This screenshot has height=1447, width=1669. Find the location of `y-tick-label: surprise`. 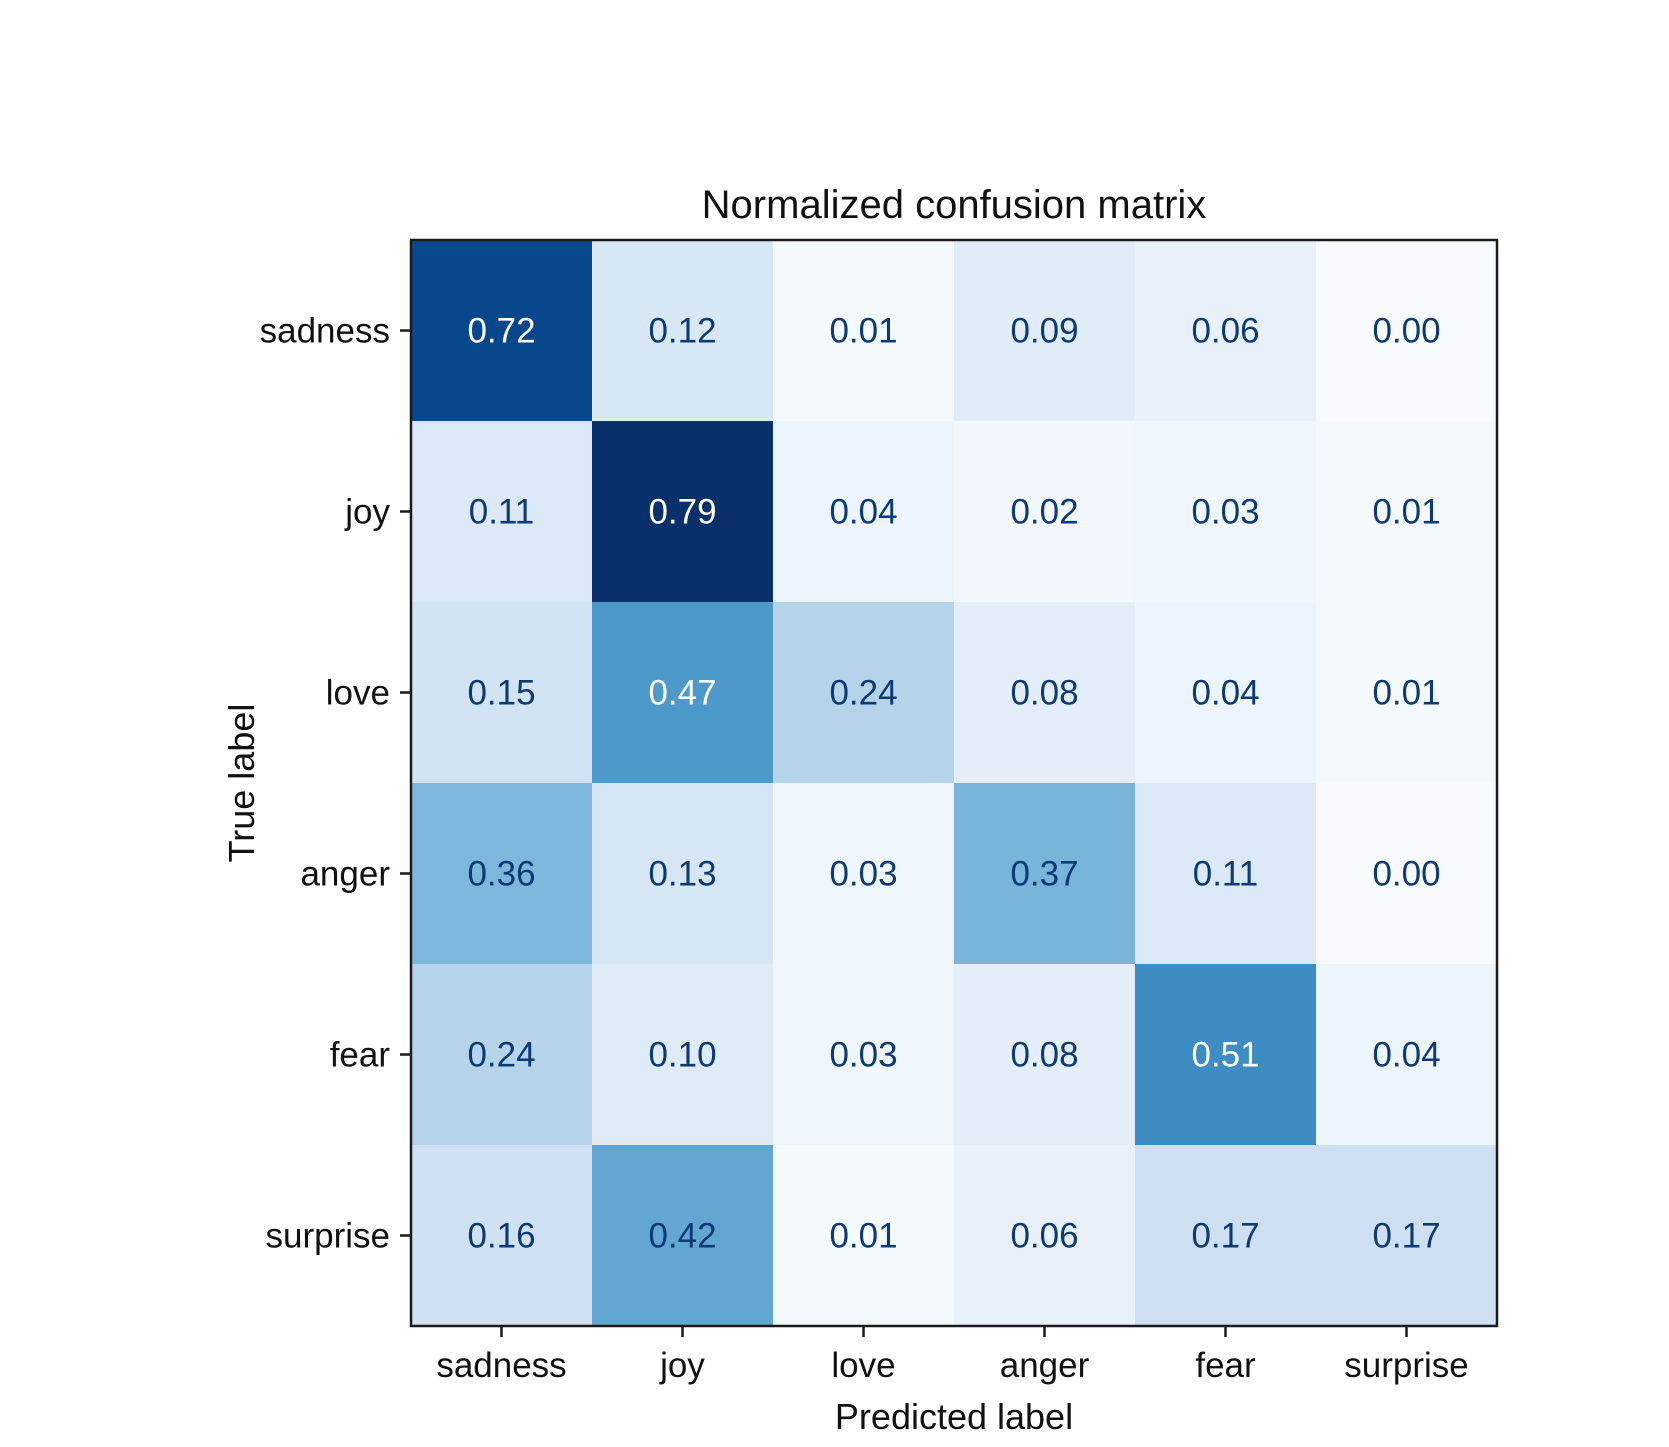

y-tick-label: surprise is located at coordinates (328, 1236).